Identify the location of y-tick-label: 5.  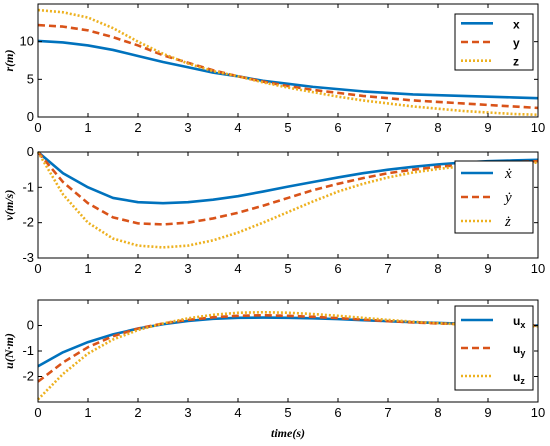
(30, 78).